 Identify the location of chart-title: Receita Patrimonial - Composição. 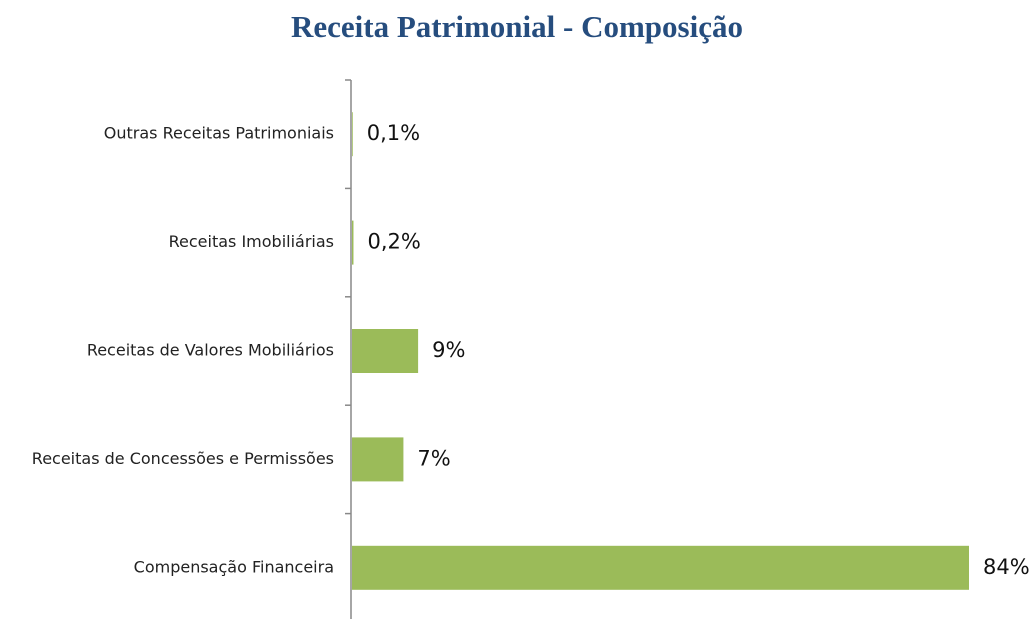
(517, 26).